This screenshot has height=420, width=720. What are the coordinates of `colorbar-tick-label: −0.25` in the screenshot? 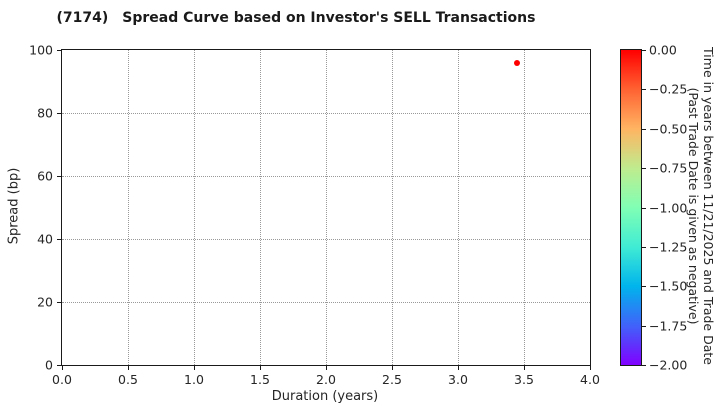 It's located at (668, 89).